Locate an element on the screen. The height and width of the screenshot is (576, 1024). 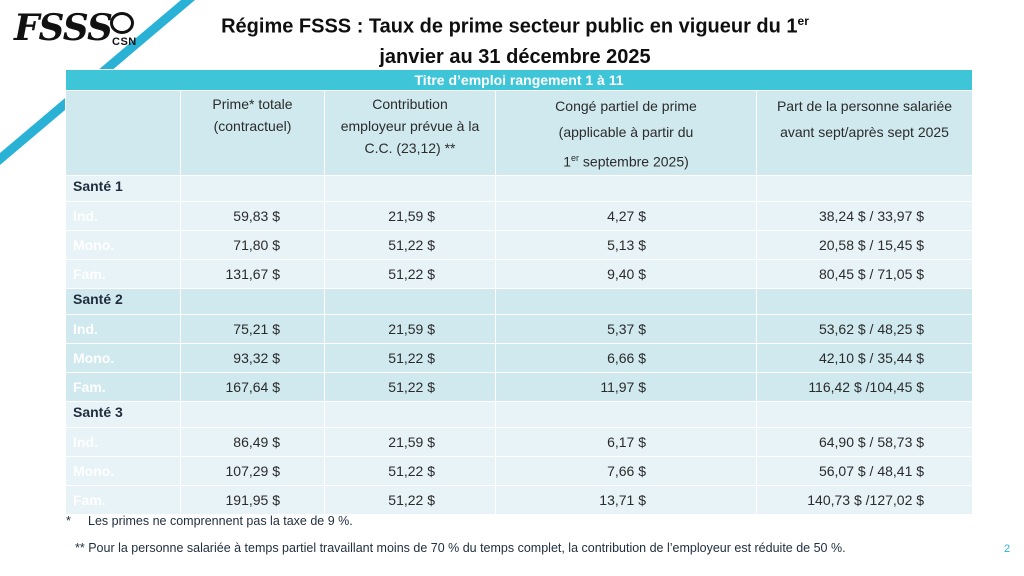
logo-subtext: CSN is located at coordinates (124, 42).